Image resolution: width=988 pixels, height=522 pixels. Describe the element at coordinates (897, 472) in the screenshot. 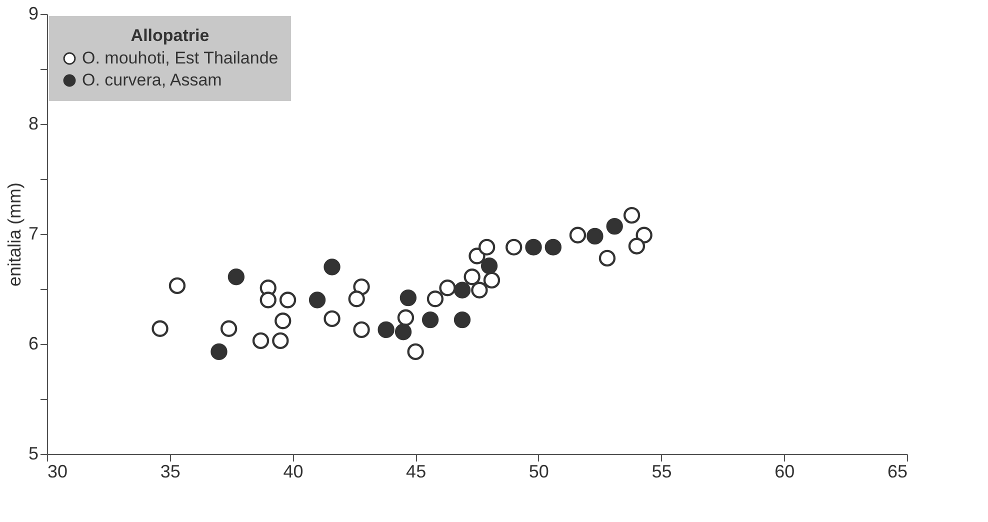

I see `x-tick-label: 65` at that location.